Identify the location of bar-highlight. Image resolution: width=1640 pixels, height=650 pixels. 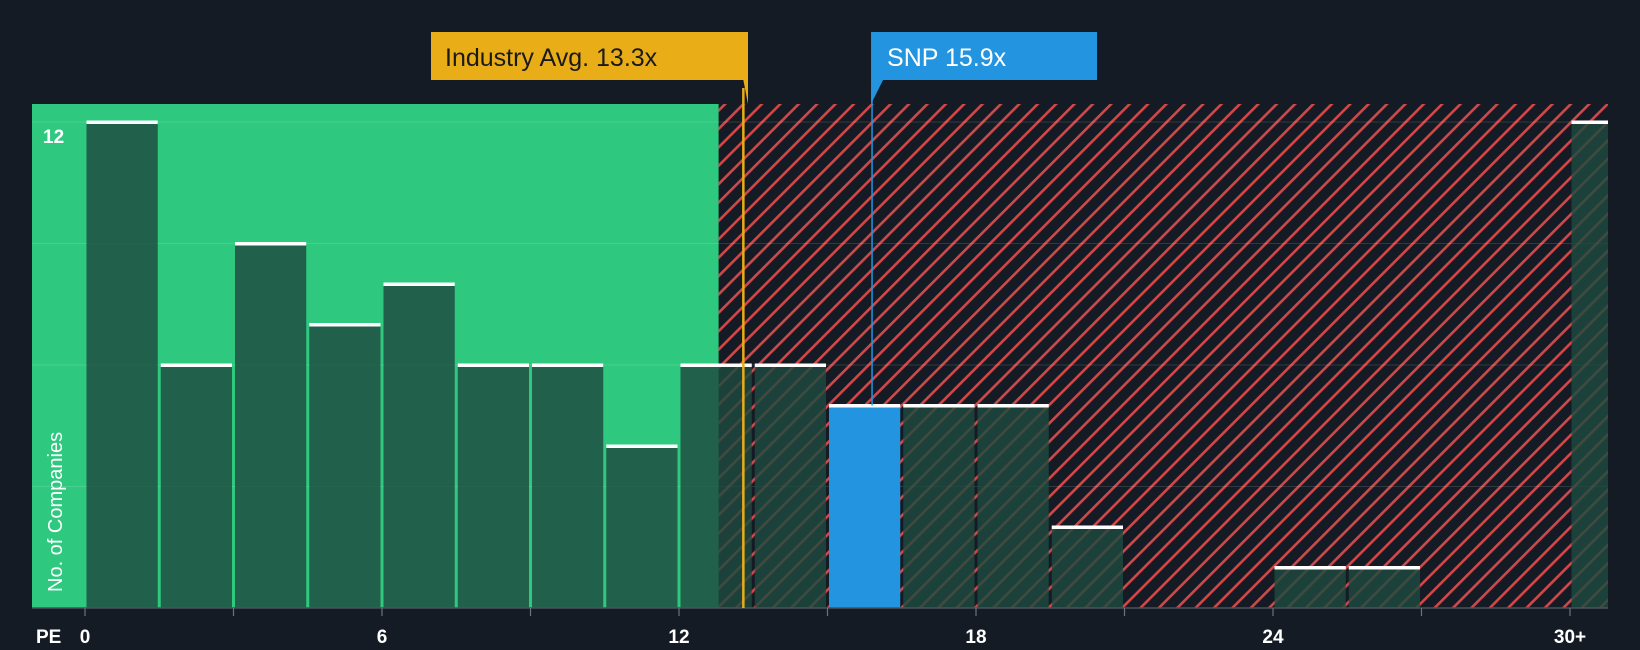
(865, 506).